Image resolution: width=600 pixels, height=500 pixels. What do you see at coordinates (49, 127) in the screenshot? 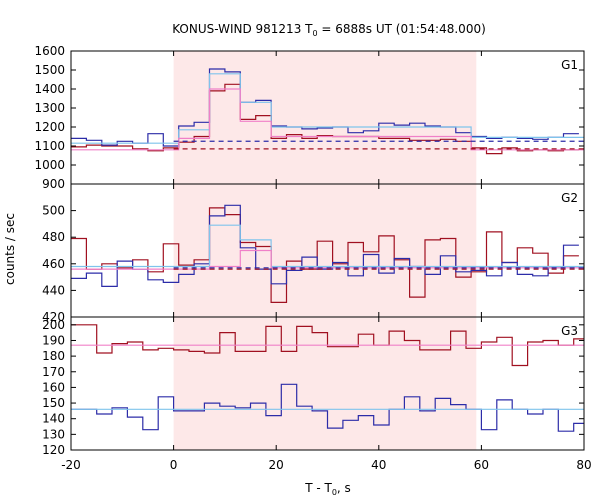
I see `y-tick-label: 1200` at bounding box center [49, 127].